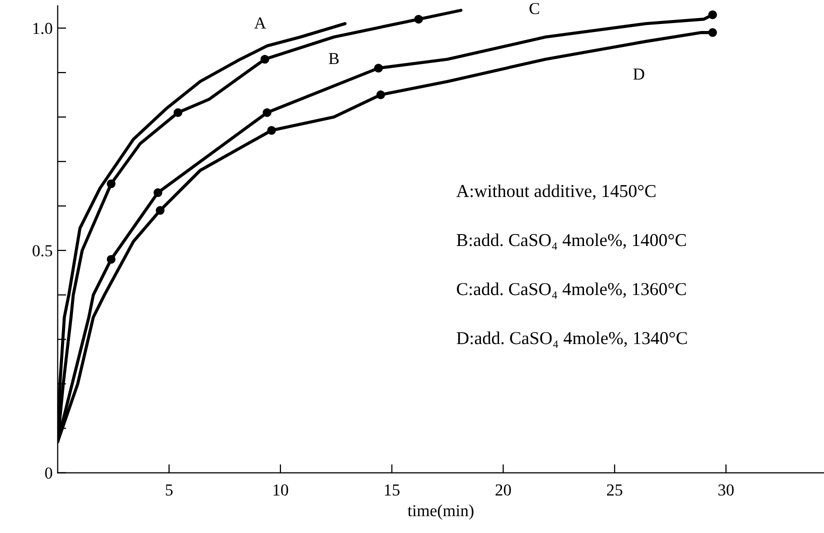 The height and width of the screenshot is (533, 824). I want to click on x-tick-label: 15, so click(392, 490).